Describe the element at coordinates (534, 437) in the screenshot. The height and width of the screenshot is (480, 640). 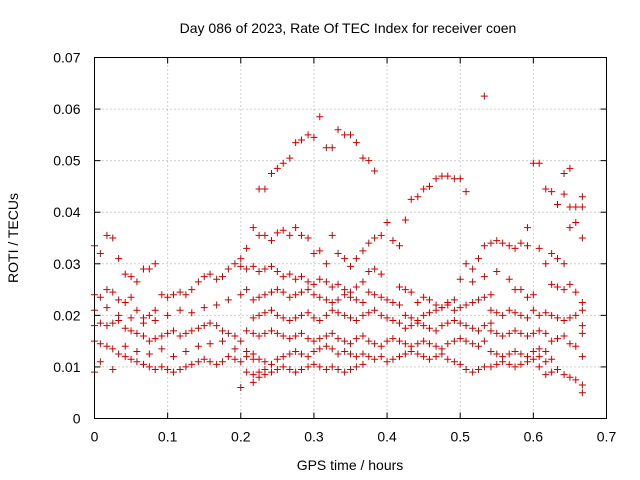
I see `x-tick-label: 0.6` at that location.